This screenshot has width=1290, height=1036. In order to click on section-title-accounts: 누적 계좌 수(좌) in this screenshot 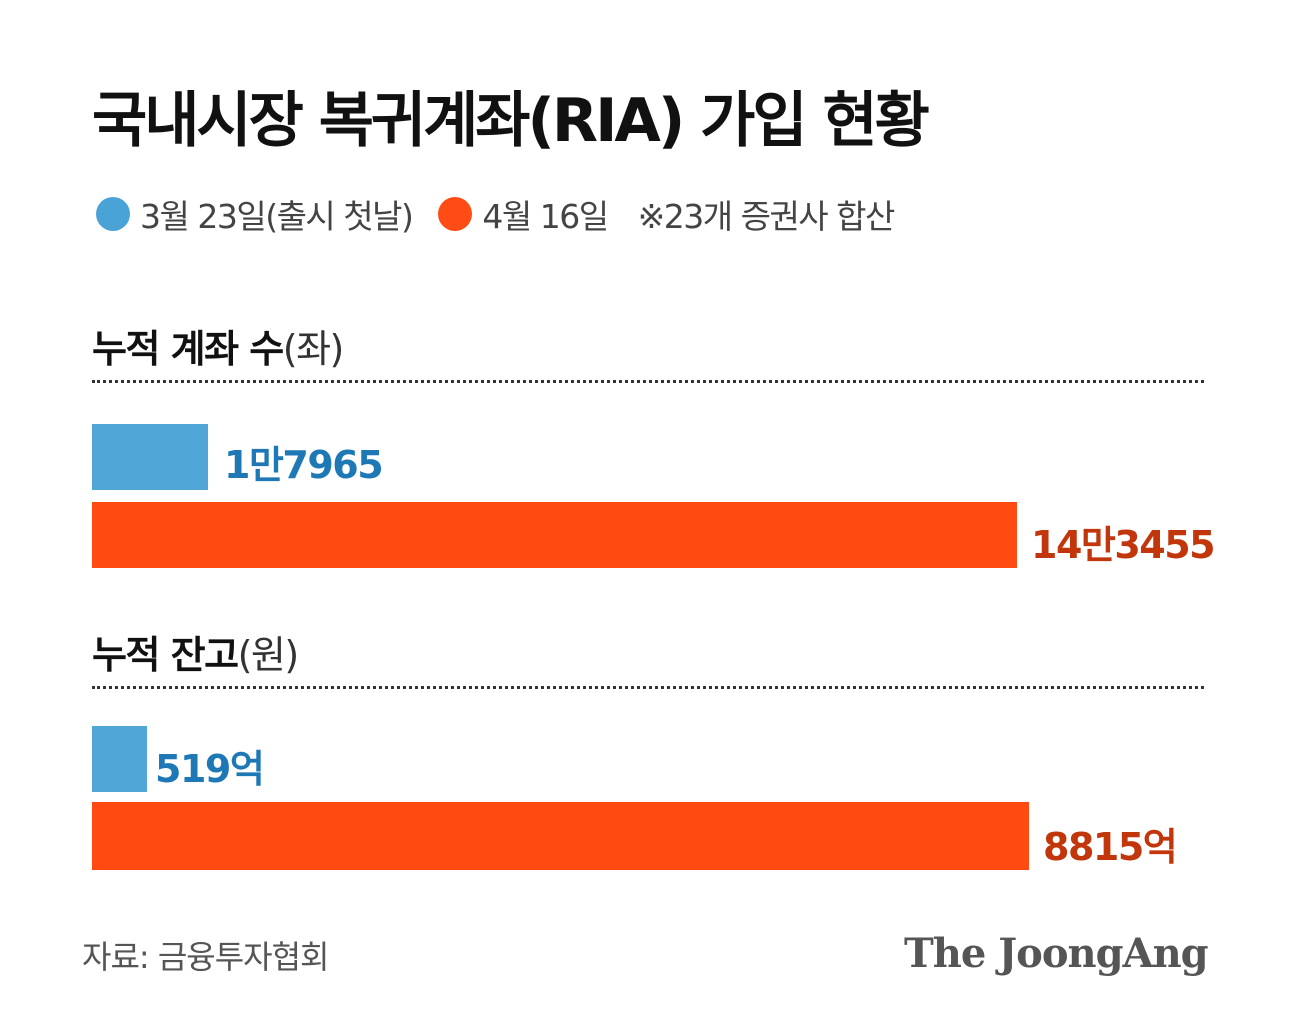, I will do `click(218, 345)`.